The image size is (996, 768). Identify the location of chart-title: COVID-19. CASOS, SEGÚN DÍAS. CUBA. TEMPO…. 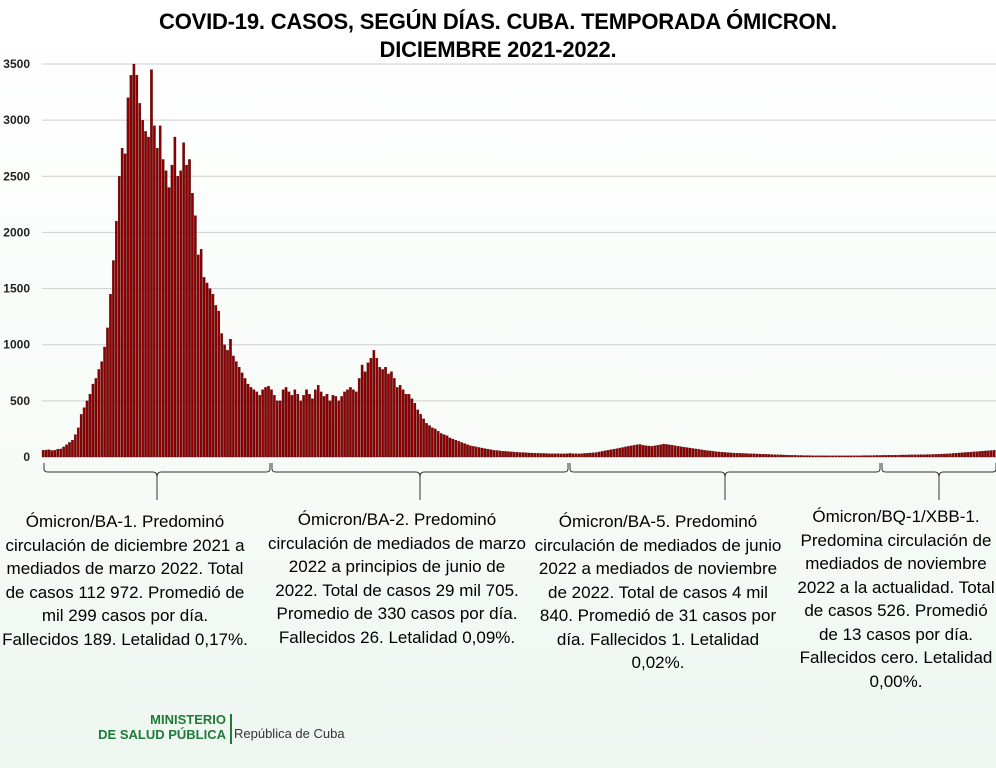
(498, 36).